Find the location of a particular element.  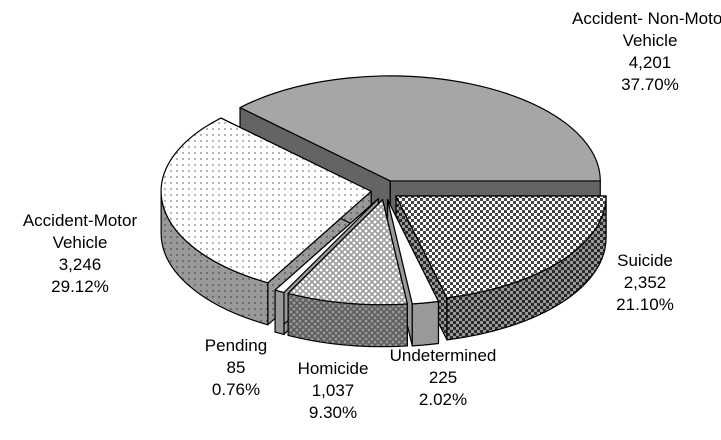

slice-label: Accident-Motor Vehicle 3,246 29.12% is located at coordinates (82, 254).